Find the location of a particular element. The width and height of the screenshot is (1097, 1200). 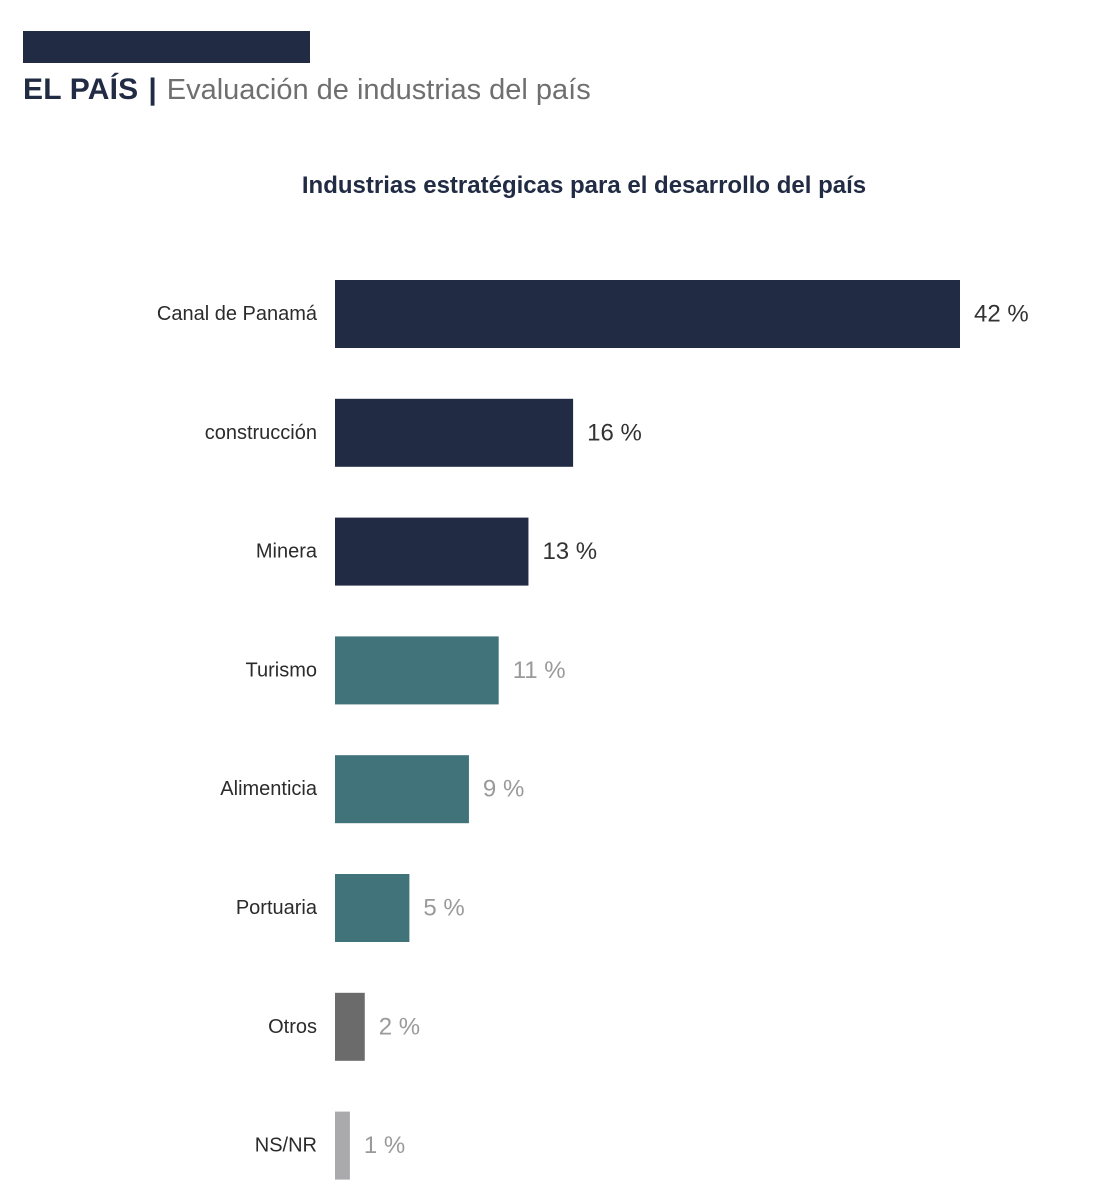

category-label: Portuaria is located at coordinates (277, 908).